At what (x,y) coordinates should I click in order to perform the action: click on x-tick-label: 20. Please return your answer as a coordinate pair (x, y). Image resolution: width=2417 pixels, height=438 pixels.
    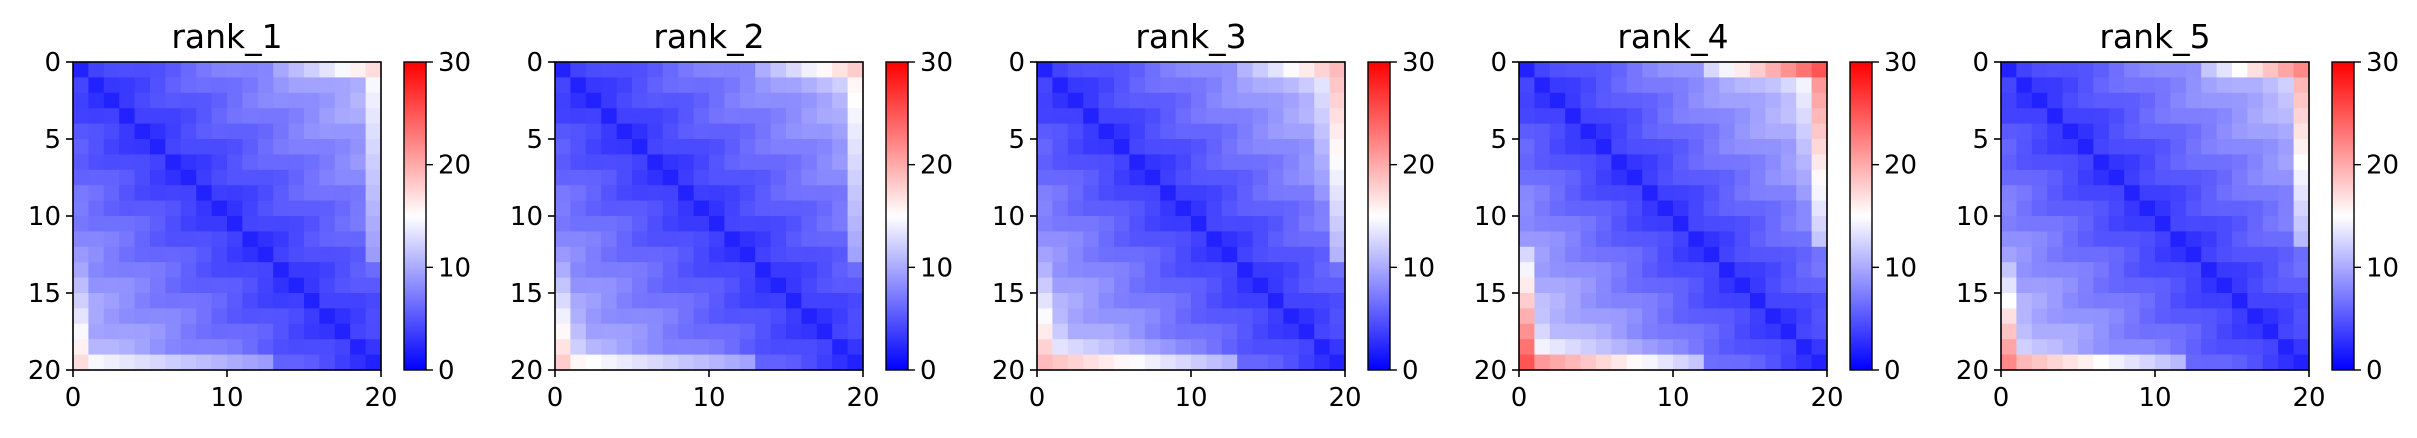
    Looking at the image, I should click on (2308, 398).